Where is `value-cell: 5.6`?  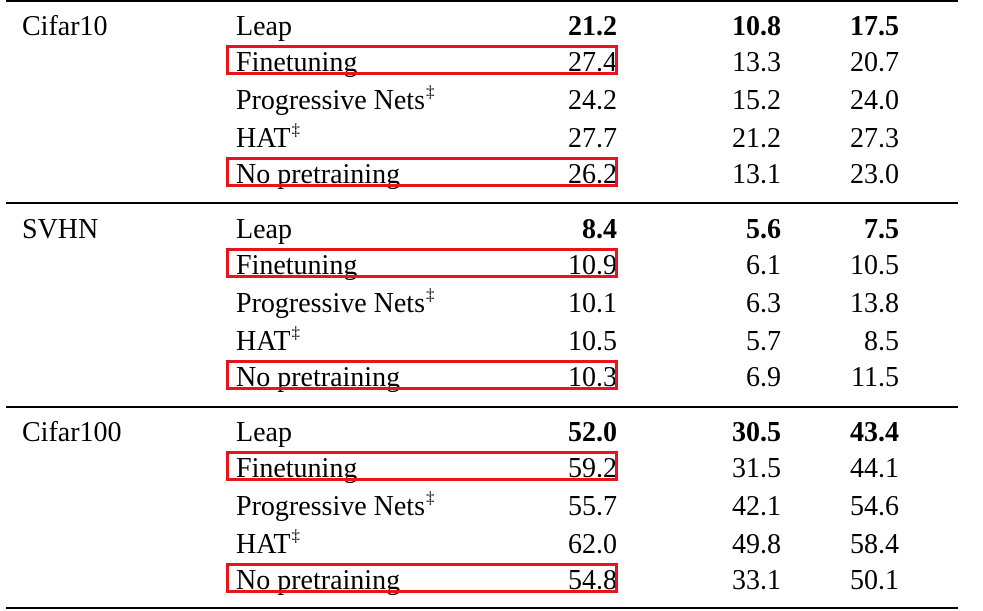 value-cell: 5.6 is located at coordinates (763, 229).